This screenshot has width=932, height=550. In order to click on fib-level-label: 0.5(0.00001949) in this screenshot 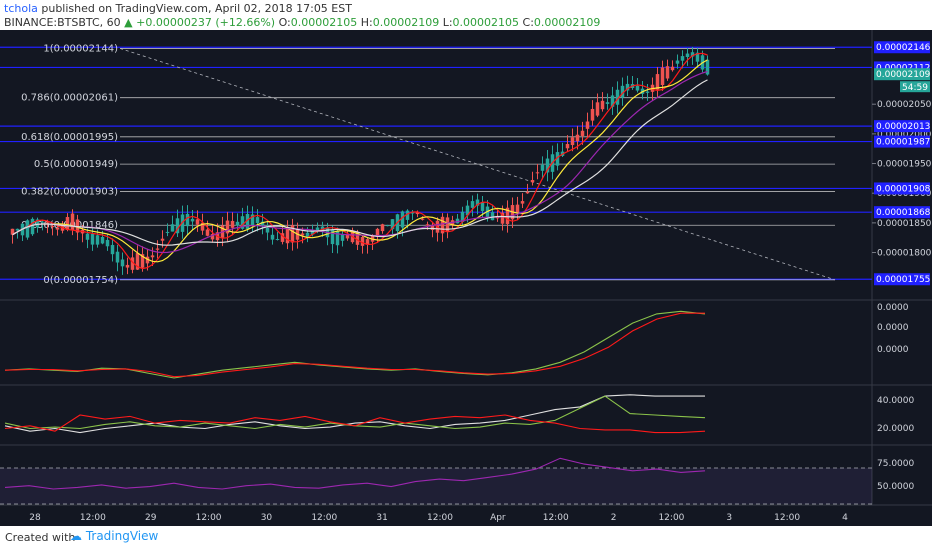, I will do `click(76, 164)`.